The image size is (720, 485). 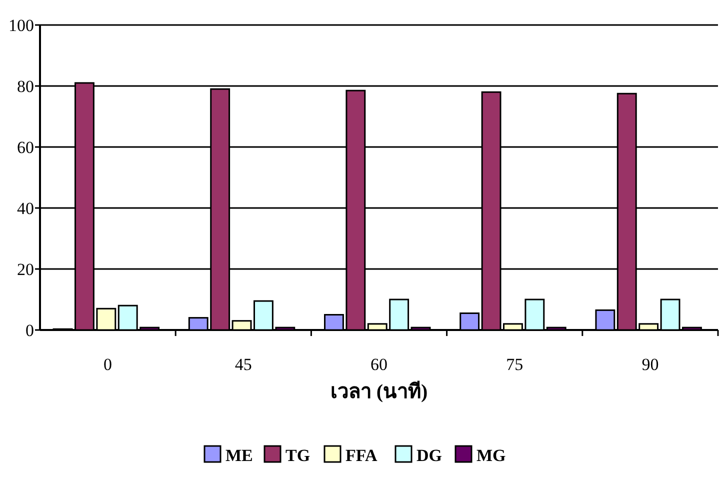 What do you see at coordinates (30, 330) in the screenshot?
I see `y-tick-label: 0` at bounding box center [30, 330].